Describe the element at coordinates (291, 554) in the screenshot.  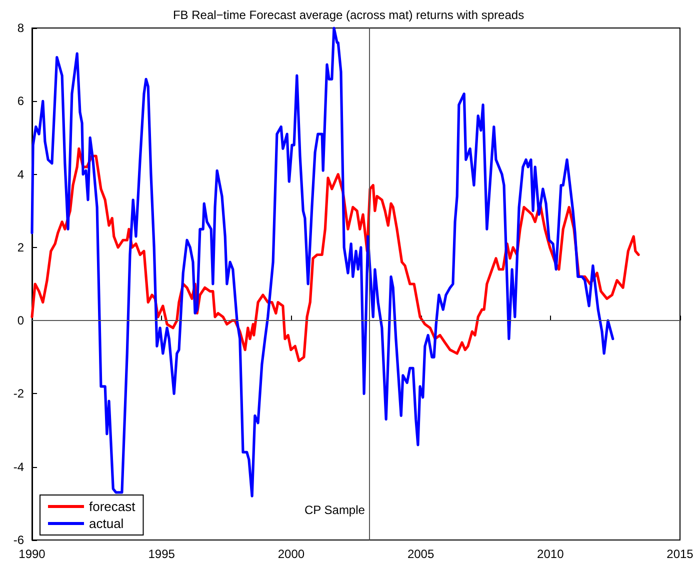
I see `x-tick-label: 2000` at that location.